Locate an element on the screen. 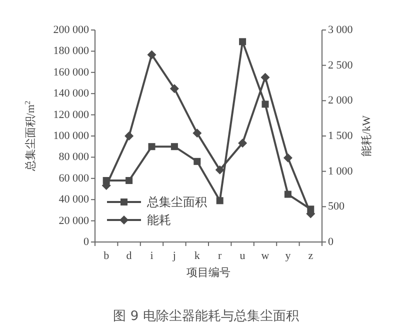 The image size is (412, 330). x-tick-label: d is located at coordinates (129, 256).